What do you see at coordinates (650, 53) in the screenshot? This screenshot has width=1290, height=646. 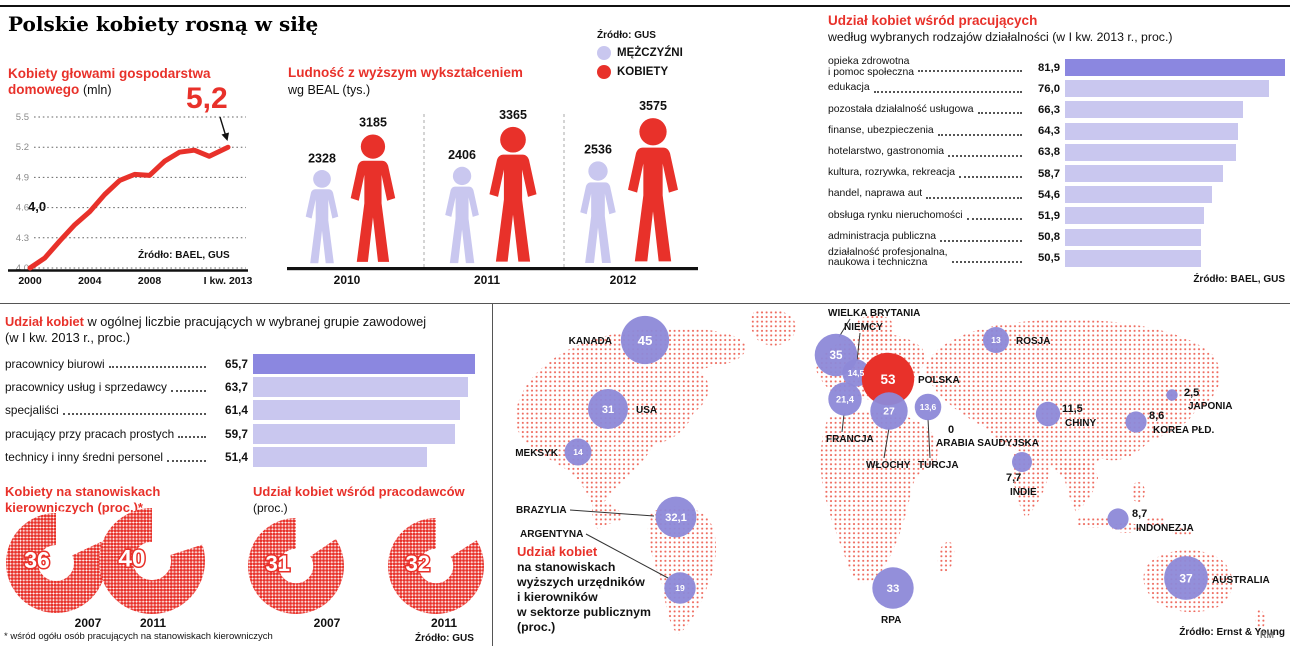 I see `legend-men-label: MĘŻCZYŹNI` at bounding box center [650, 53].